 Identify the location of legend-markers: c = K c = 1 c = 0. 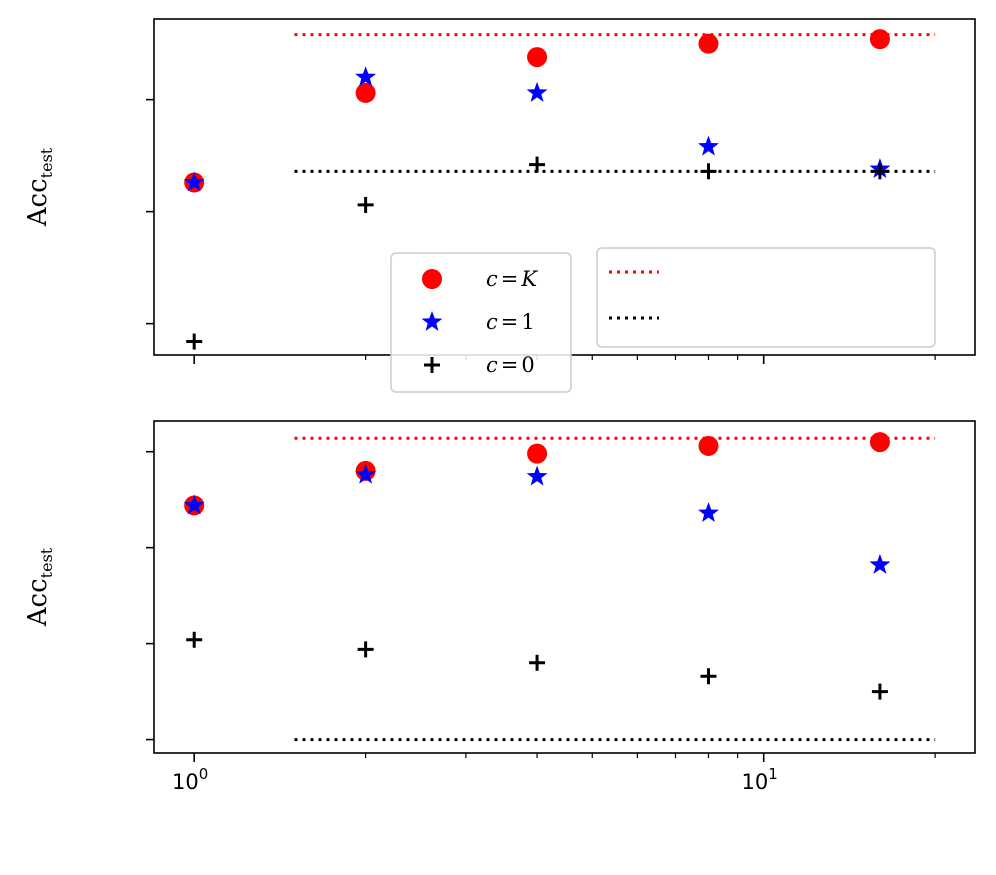
(481, 322).